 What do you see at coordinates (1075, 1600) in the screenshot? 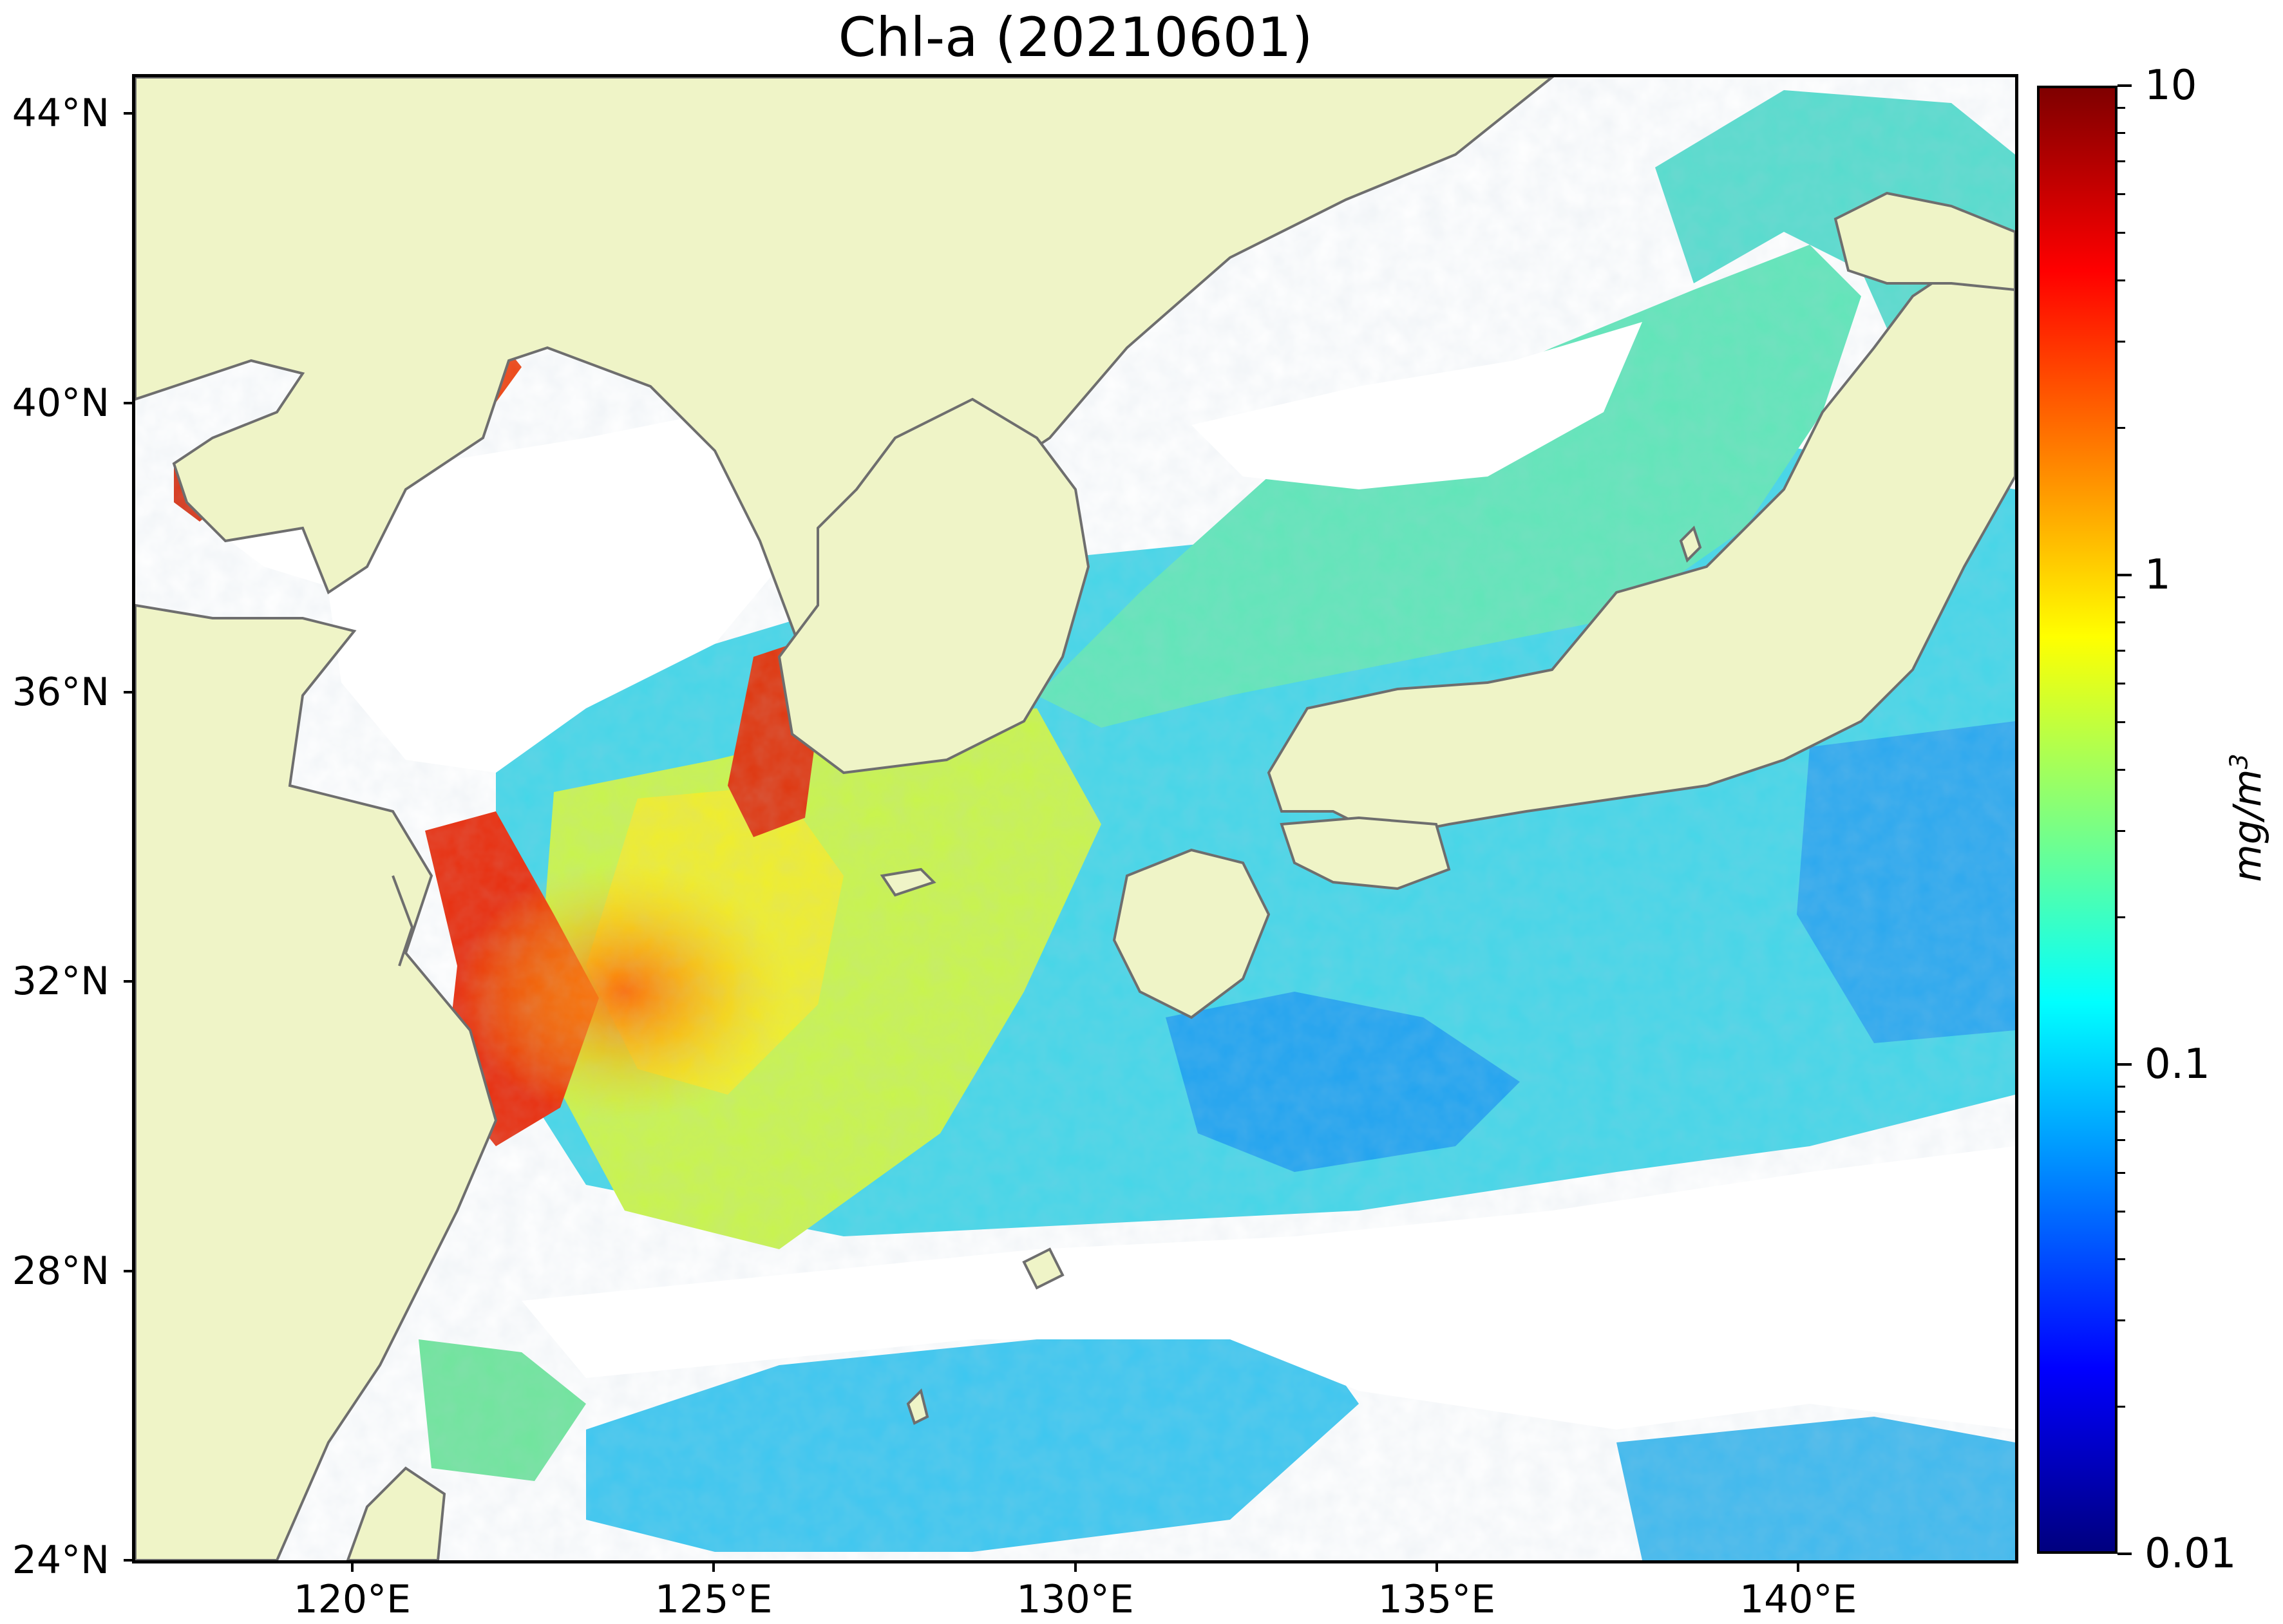
I see `longitude-tick-label: 130°E` at bounding box center [1075, 1600].